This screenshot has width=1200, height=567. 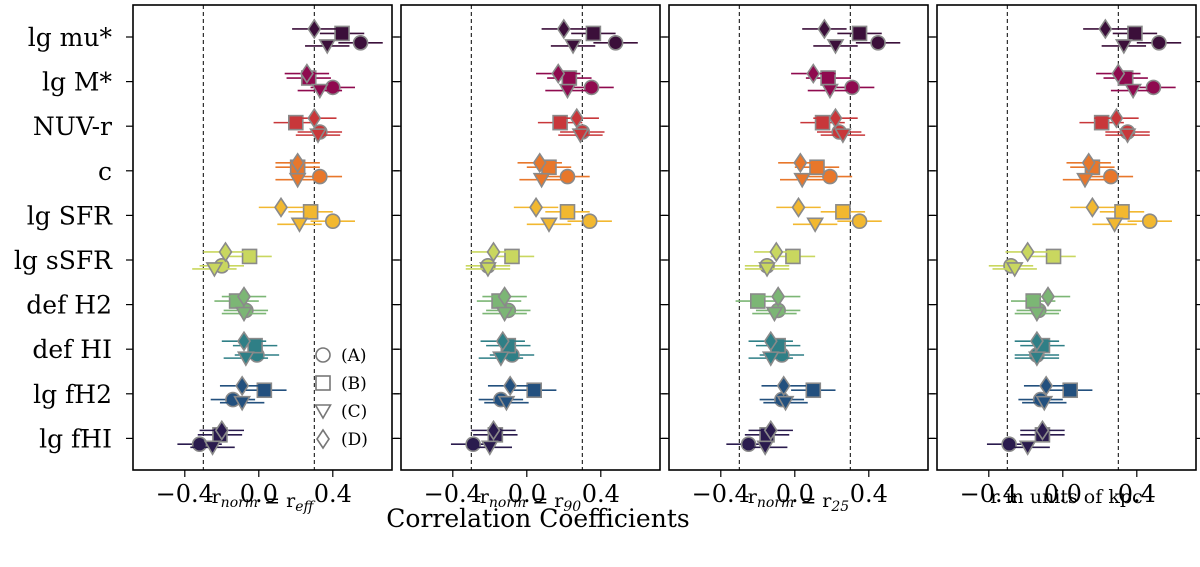 I want to click on category-label: lg fHI, so click(x=75, y=438).